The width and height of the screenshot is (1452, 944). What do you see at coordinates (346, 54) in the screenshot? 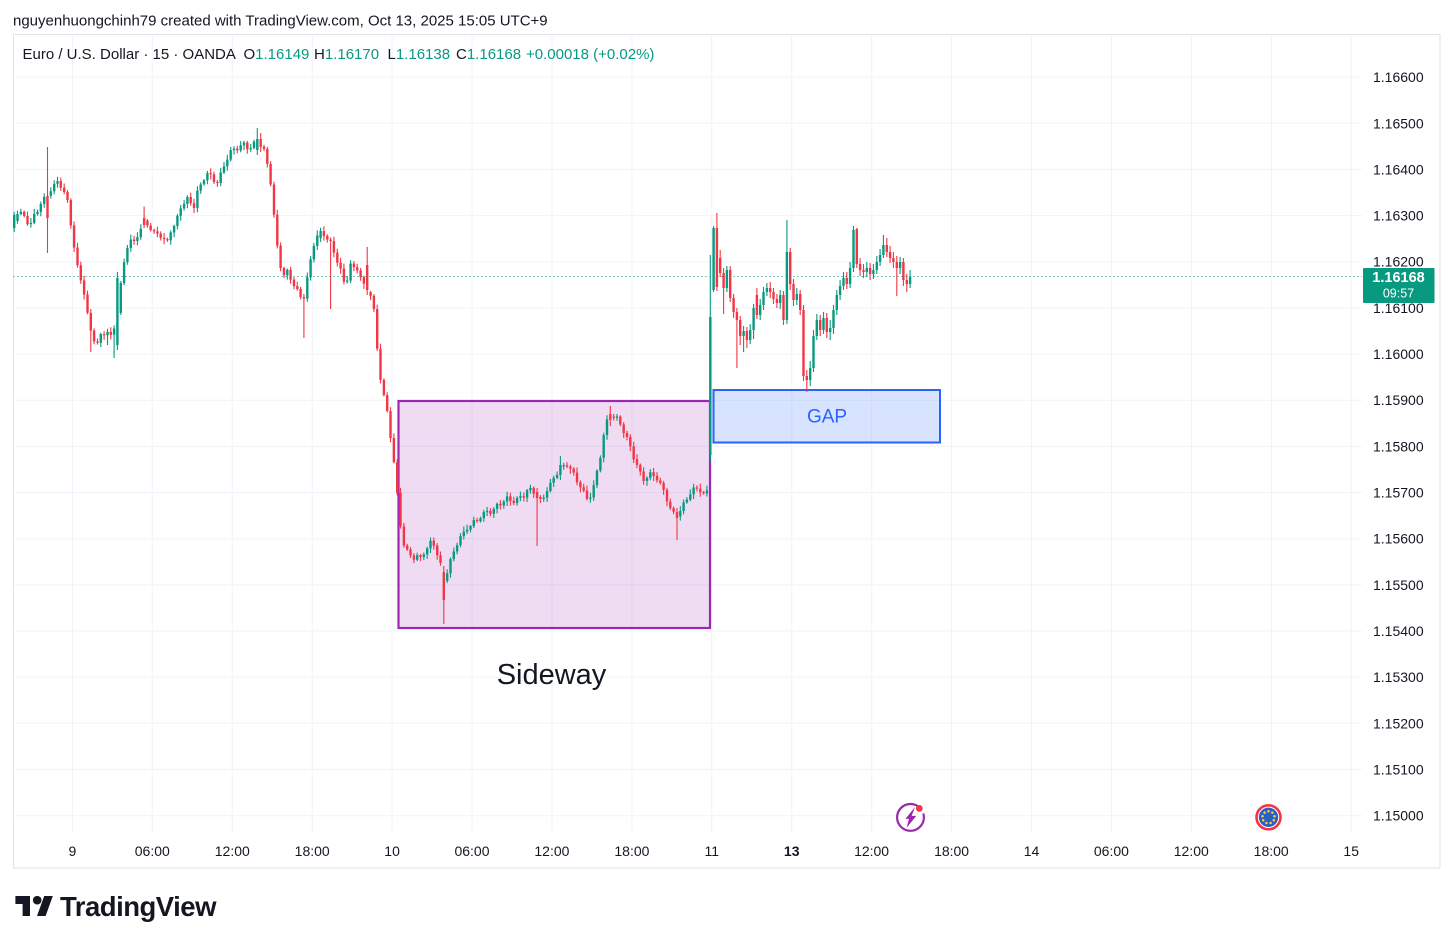
I see `svg-text: H1.16170` at bounding box center [346, 54].